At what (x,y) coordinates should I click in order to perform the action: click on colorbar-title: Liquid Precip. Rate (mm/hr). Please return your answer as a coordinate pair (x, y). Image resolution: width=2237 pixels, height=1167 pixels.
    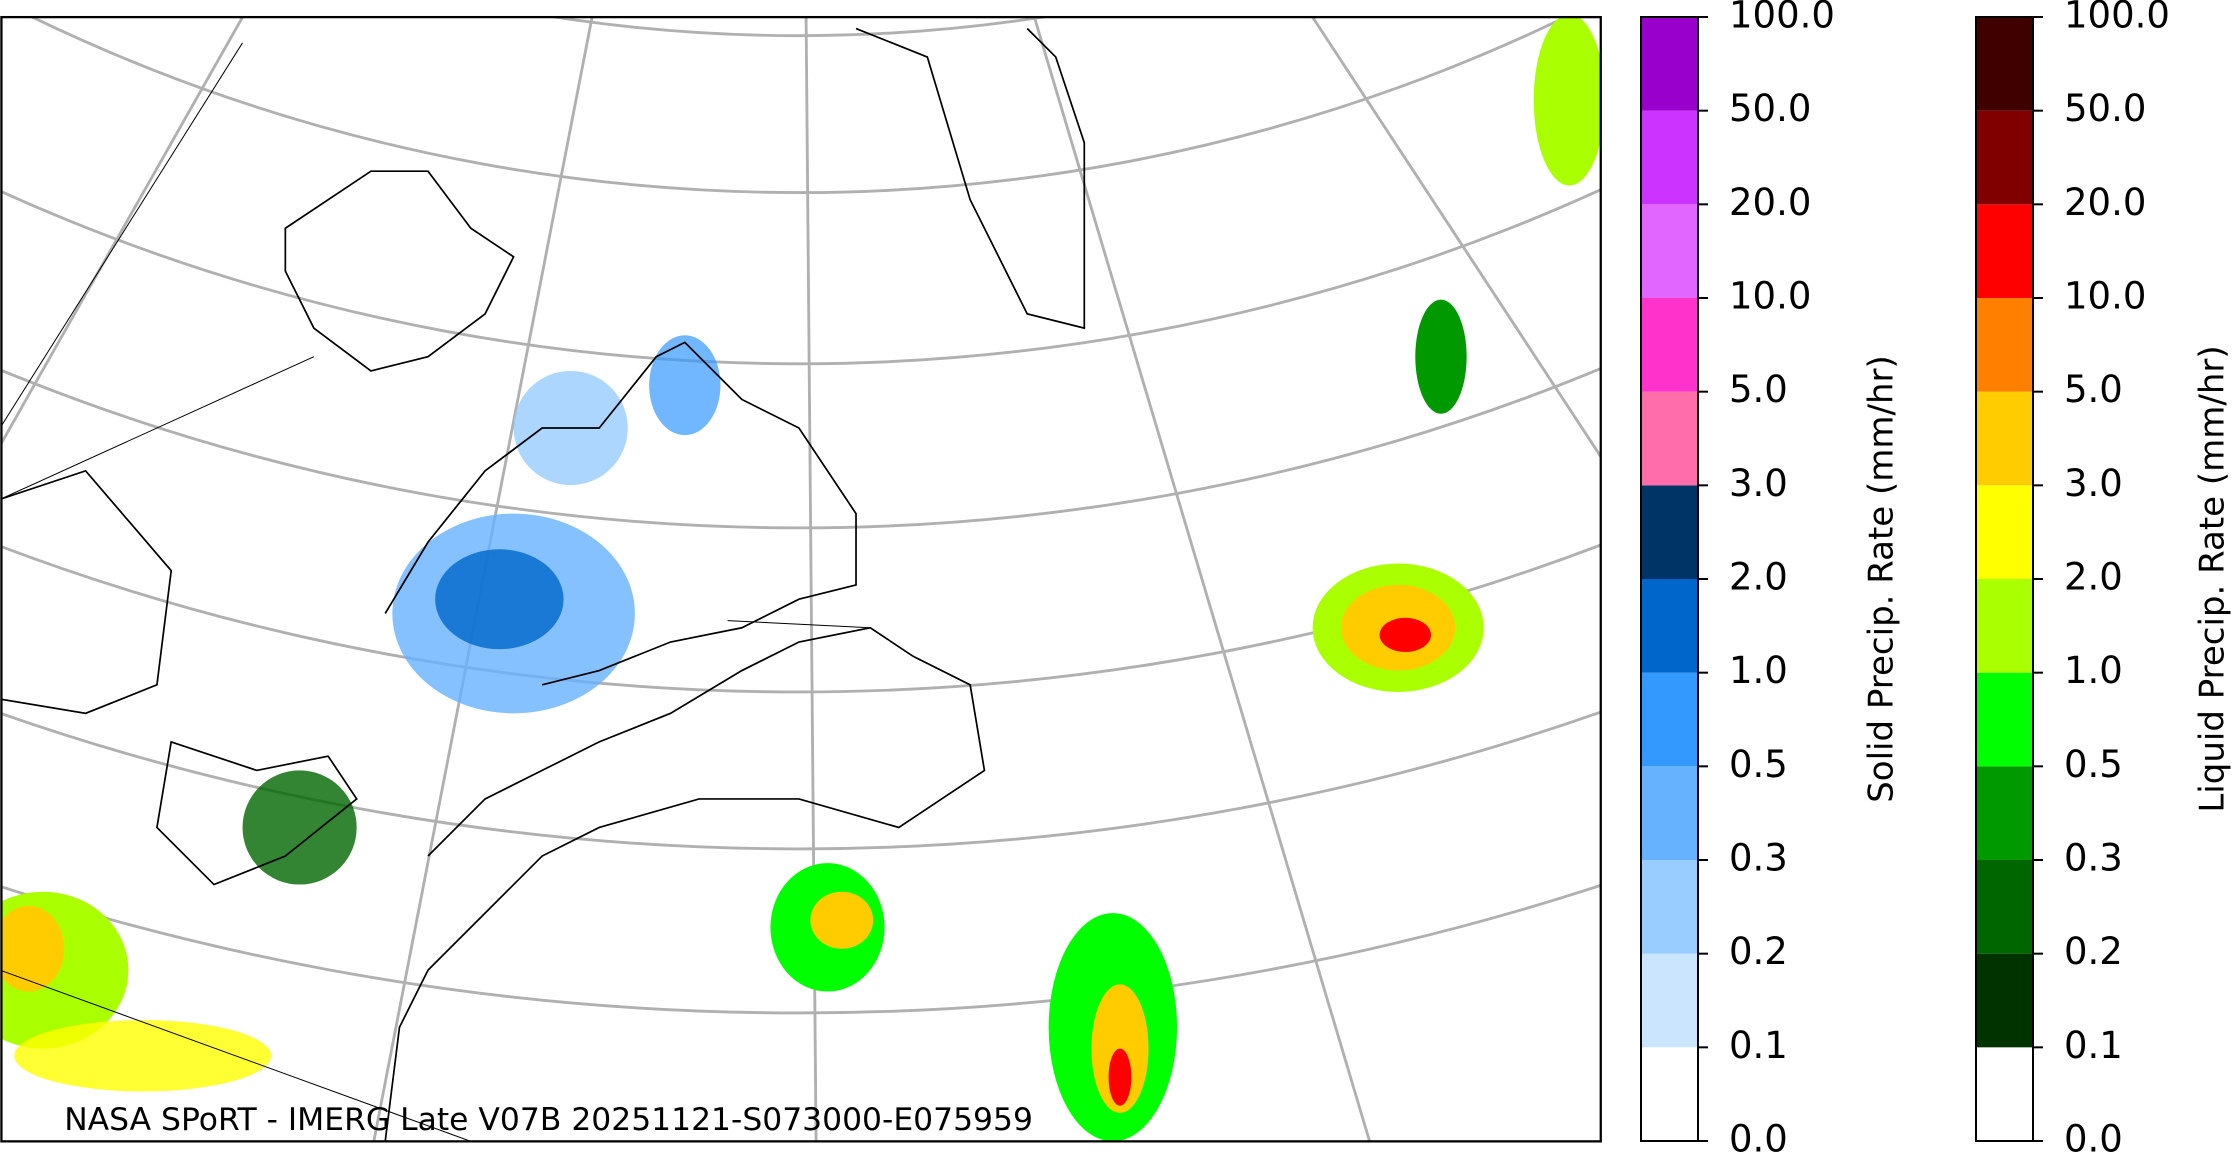
    Looking at the image, I should click on (2213, 578).